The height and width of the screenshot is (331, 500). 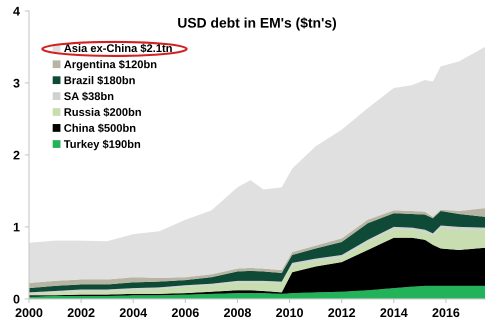 I want to click on legend-label: Turkey $190bn, so click(x=102, y=145).